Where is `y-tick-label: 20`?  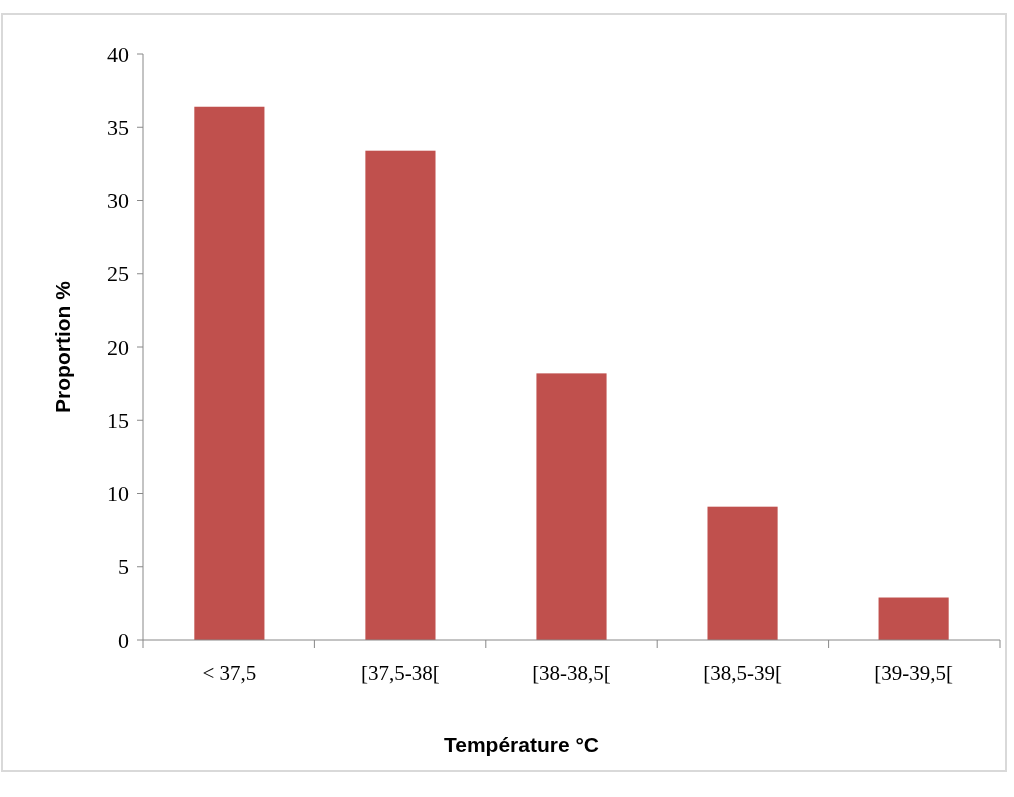
y-tick-label: 20 is located at coordinates (118, 347).